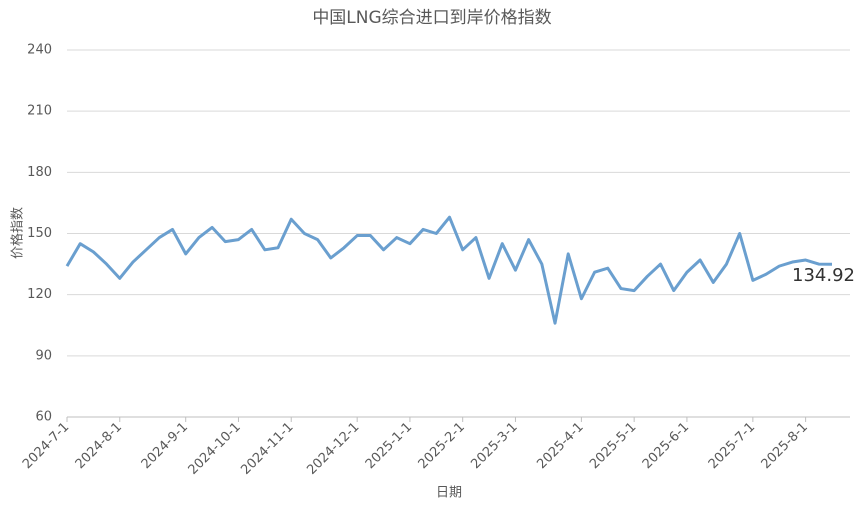 The width and height of the screenshot is (865, 509). What do you see at coordinates (267, 449) in the screenshot?
I see `x-tick-label: 2024-11-1` at bounding box center [267, 449].